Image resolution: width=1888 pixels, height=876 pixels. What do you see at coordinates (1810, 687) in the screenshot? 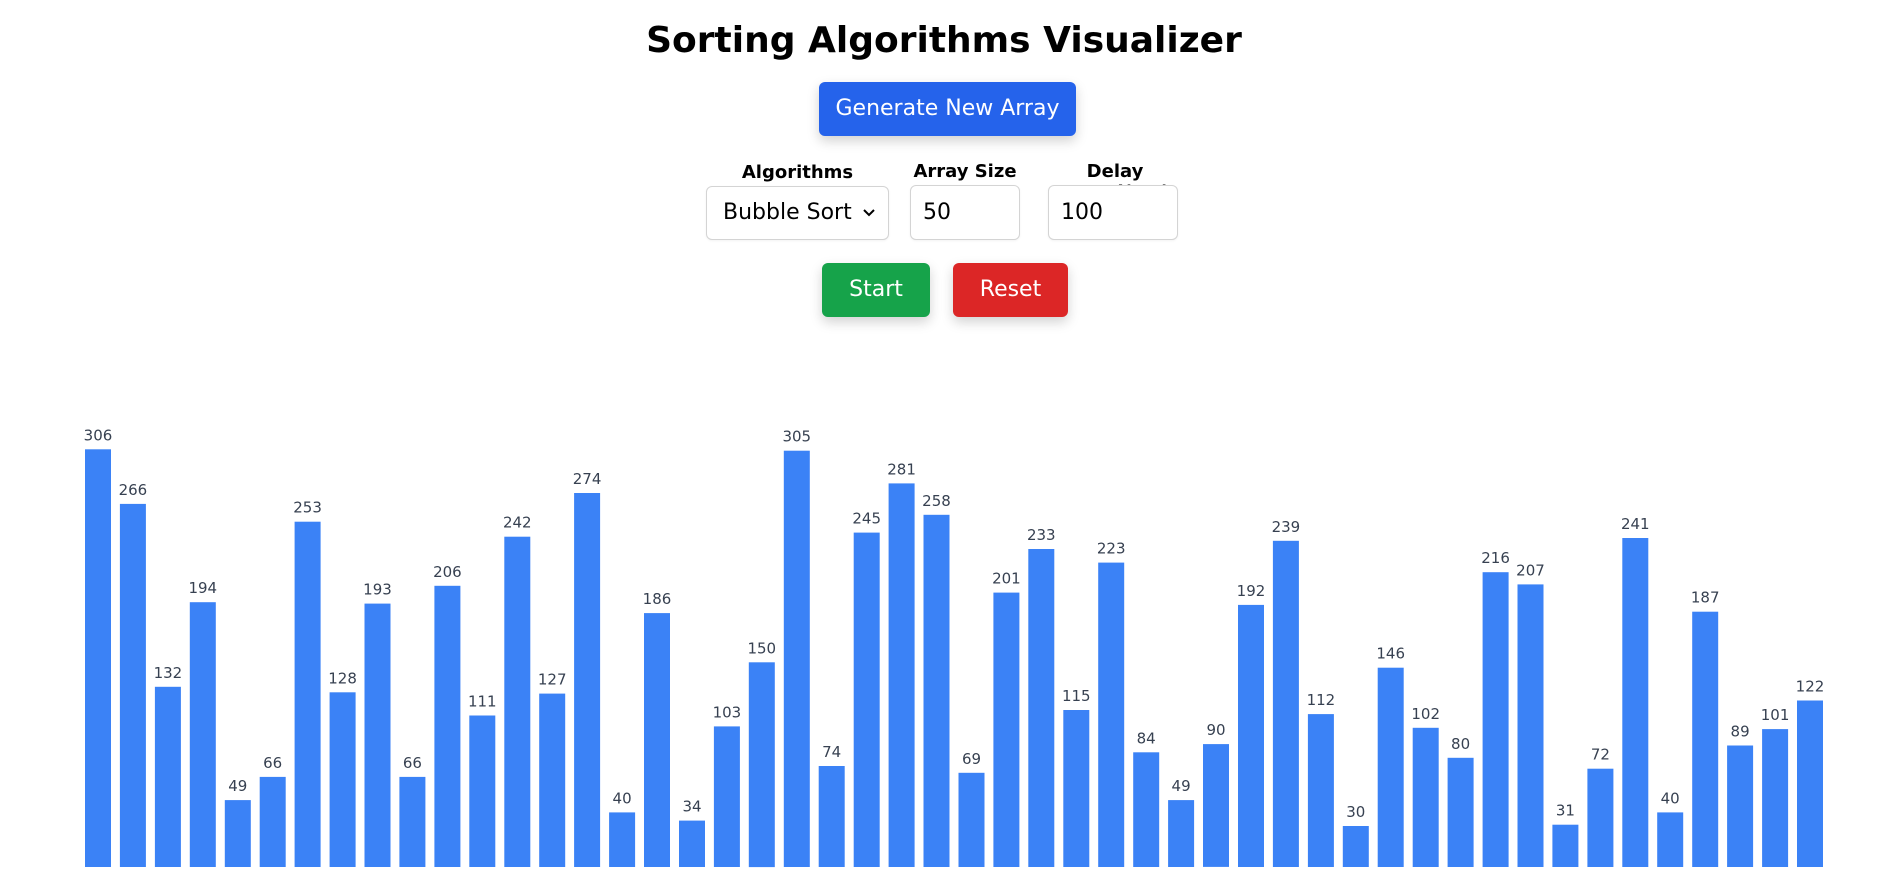
I see `bar-value-label: 122` at bounding box center [1810, 687].